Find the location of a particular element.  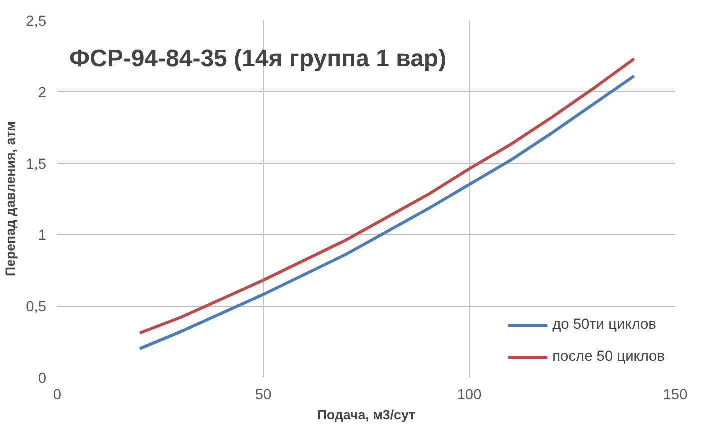

y-tick-label: 0,5 is located at coordinates (36, 308).